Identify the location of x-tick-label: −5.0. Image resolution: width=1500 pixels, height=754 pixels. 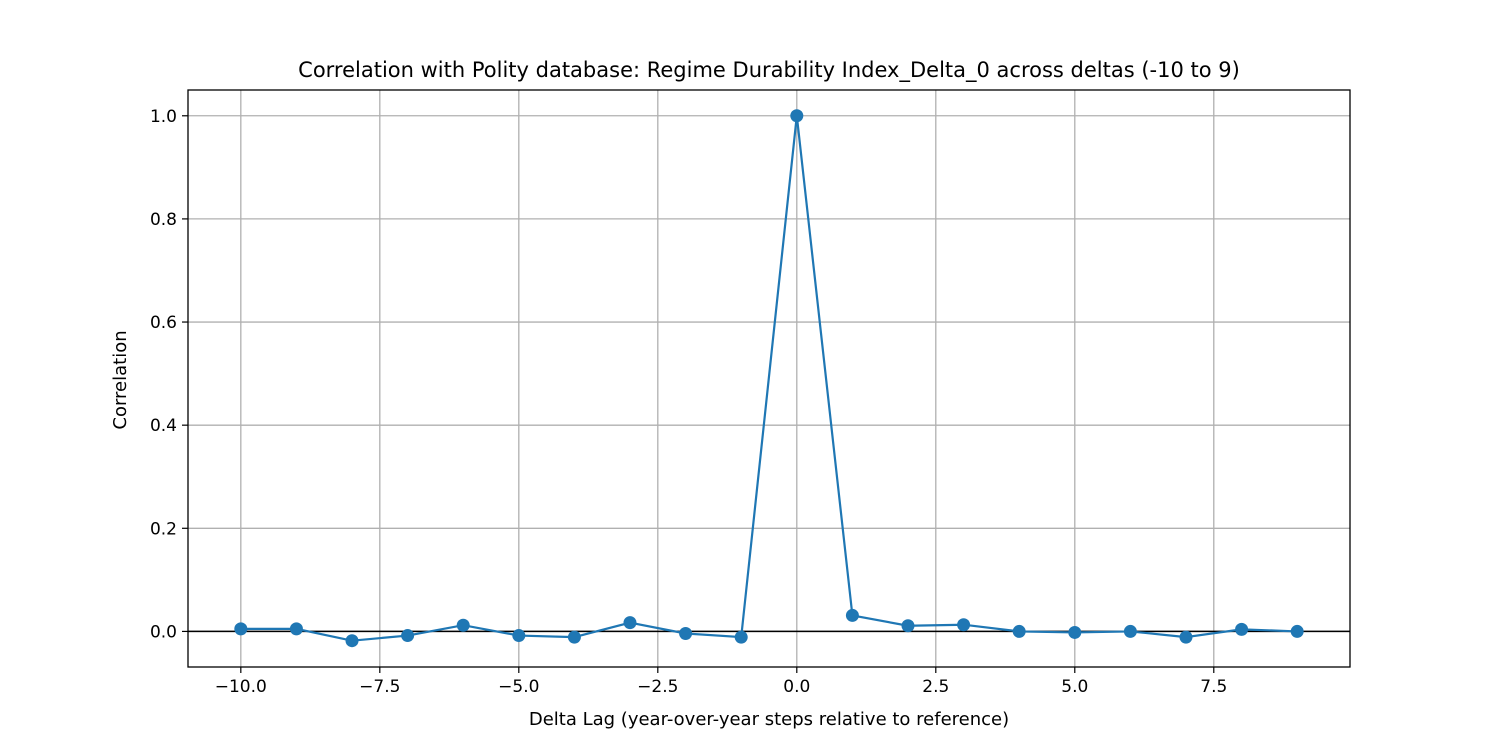
(518, 687).